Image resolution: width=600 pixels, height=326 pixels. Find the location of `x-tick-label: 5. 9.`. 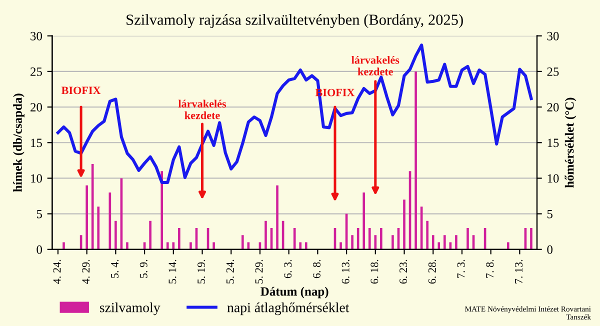

x-tick-label: 5. 9. is located at coordinates (144, 269).